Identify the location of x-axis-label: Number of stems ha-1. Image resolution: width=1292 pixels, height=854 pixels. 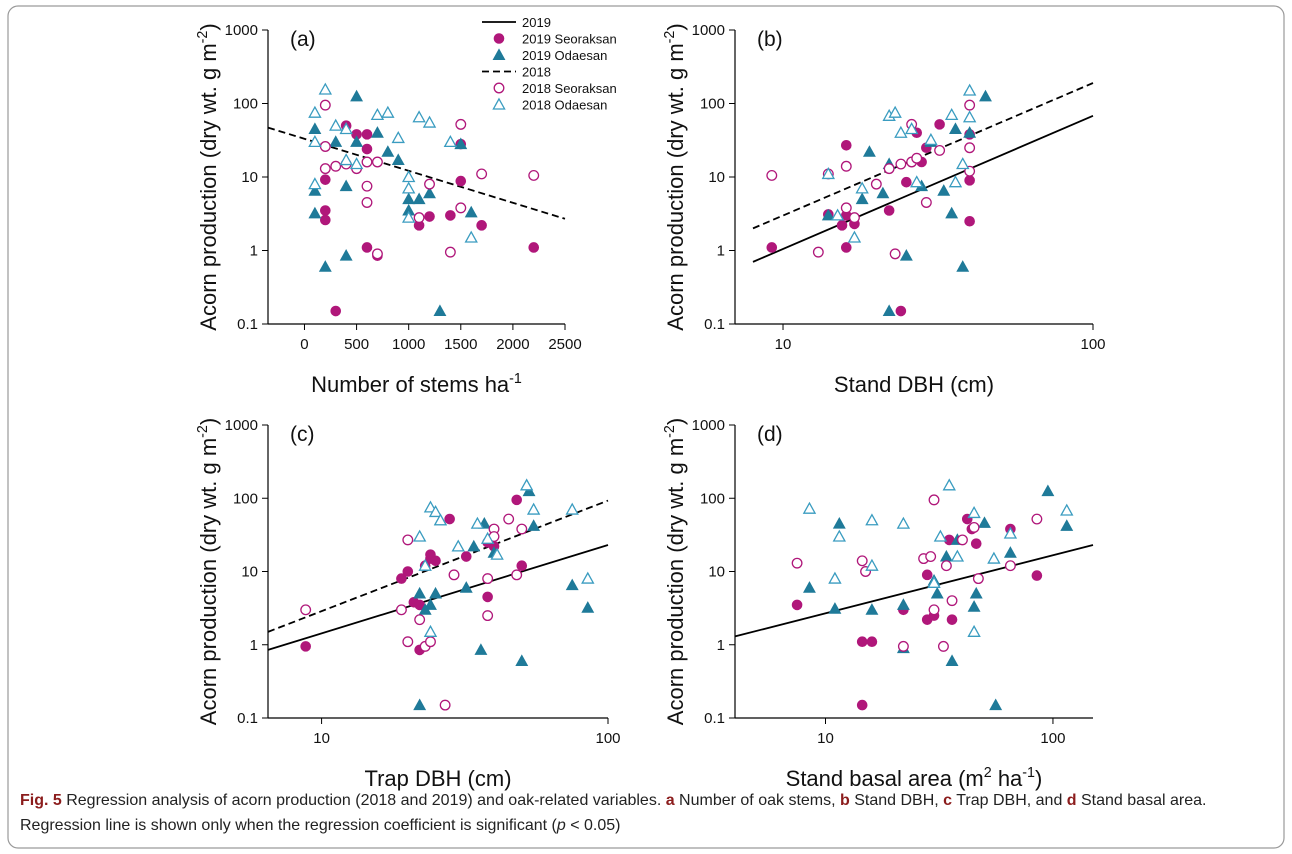
(416, 384).